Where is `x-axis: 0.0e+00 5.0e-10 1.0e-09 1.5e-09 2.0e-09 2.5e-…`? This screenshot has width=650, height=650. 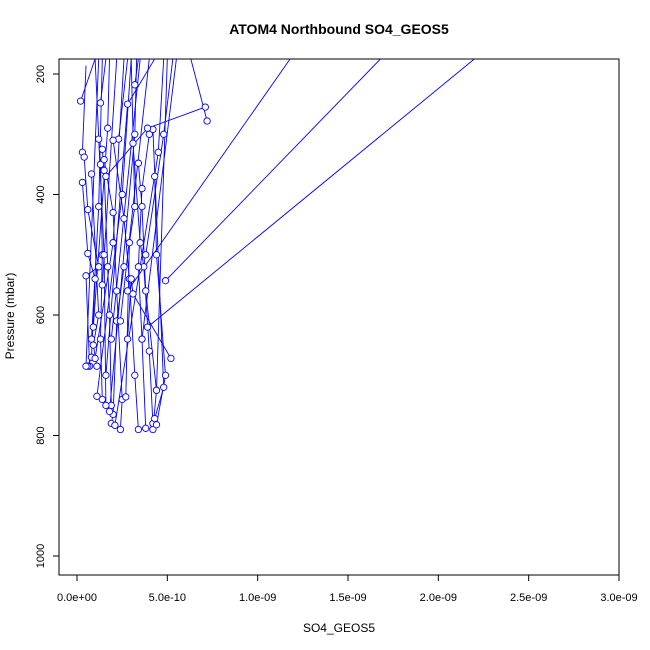
x-axis: 0.0e+00 5.0e-10 1.0e-09 1.5e-09 2.0e-09 2.5e-… is located at coordinates (347, 589).